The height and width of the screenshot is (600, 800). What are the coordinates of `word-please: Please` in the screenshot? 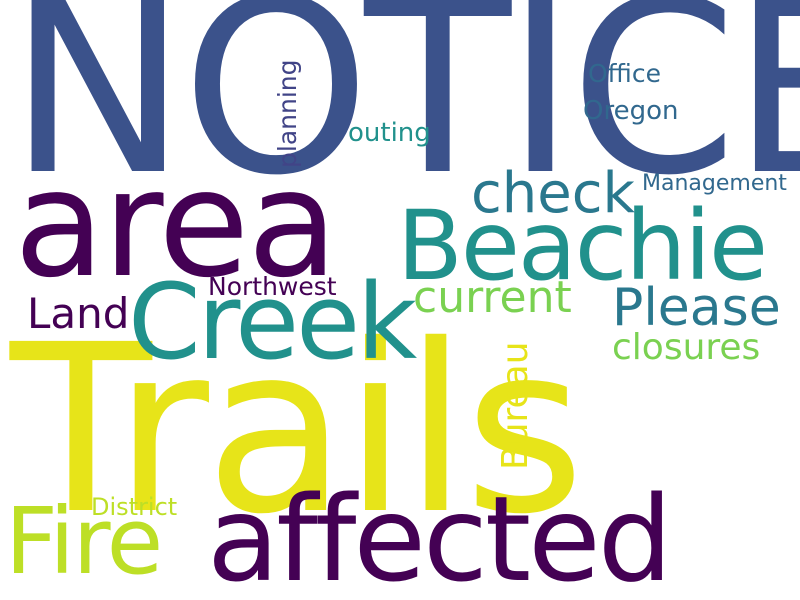 It's located at (696, 308).